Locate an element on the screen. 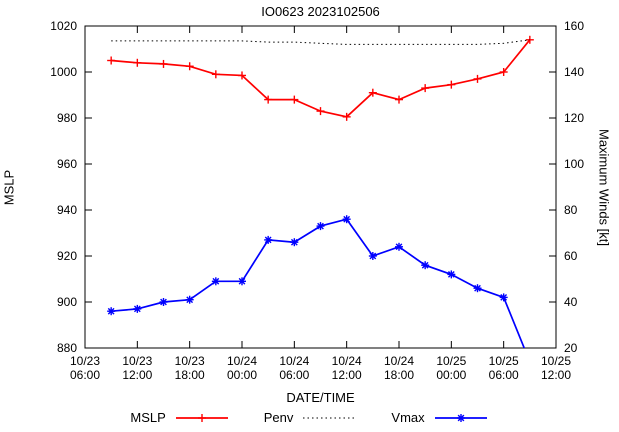 The image size is (619, 432). legend-sample-penv-line is located at coordinates (329, 417).